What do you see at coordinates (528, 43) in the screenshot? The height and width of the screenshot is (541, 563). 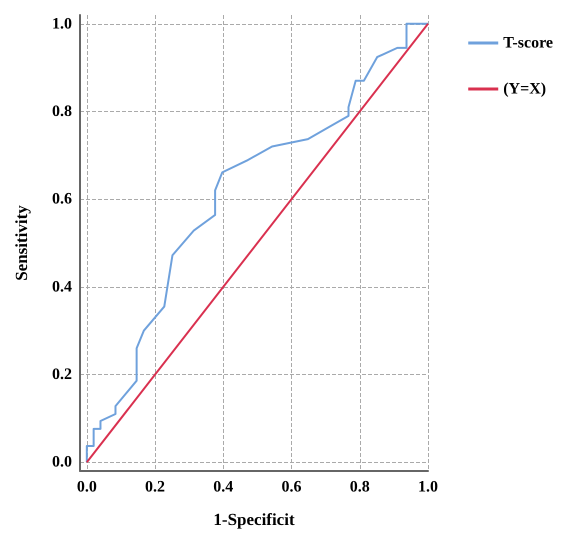 I see `legend-label: T-score` at bounding box center [528, 43].